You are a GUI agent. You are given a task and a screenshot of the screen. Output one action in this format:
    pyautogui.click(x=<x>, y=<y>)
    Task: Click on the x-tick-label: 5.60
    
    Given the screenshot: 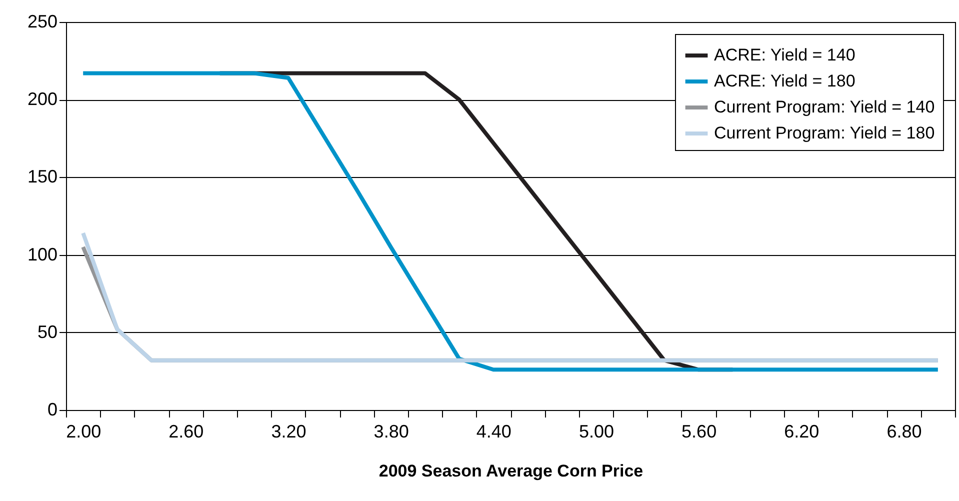 What is the action you would take?
    pyautogui.click(x=699, y=432)
    